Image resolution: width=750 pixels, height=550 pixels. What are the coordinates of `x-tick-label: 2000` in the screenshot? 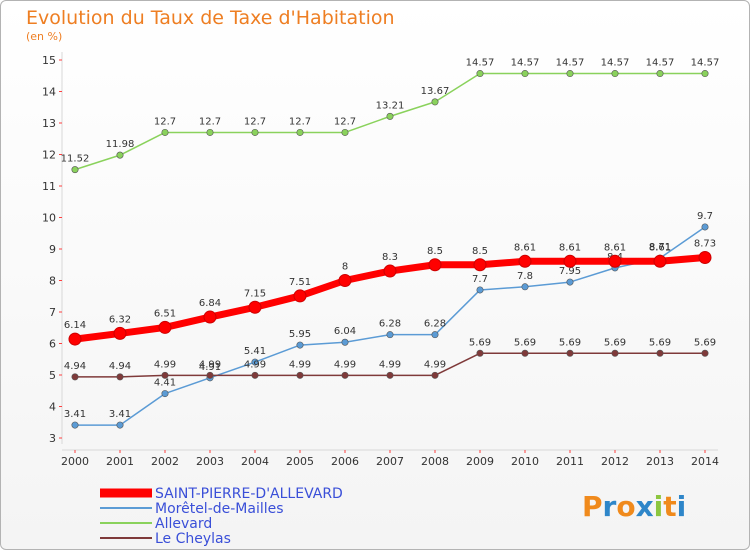 It's located at (75, 461).